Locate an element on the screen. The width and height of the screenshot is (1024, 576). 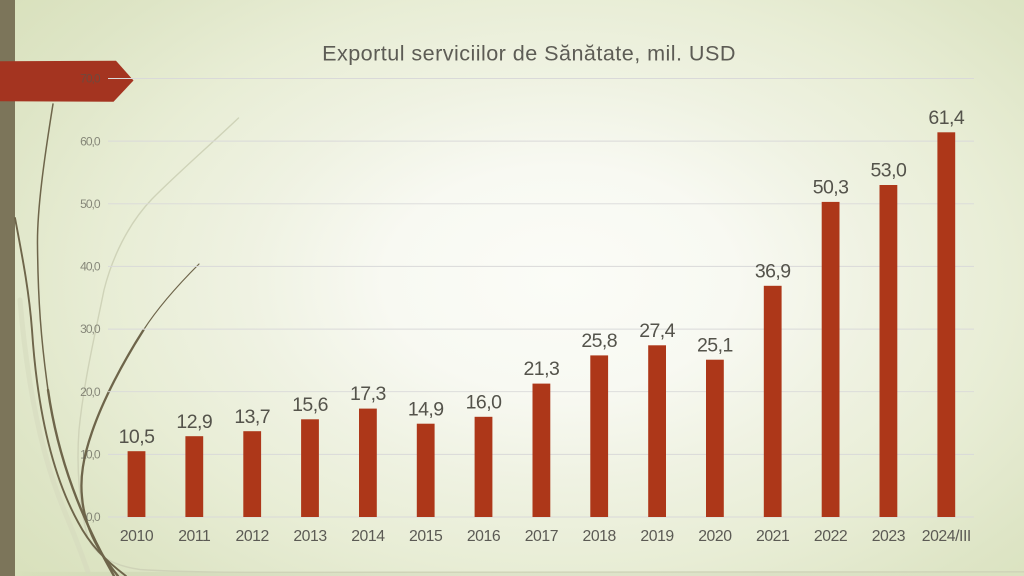
svg-text: 25,8 is located at coordinates (599, 341).